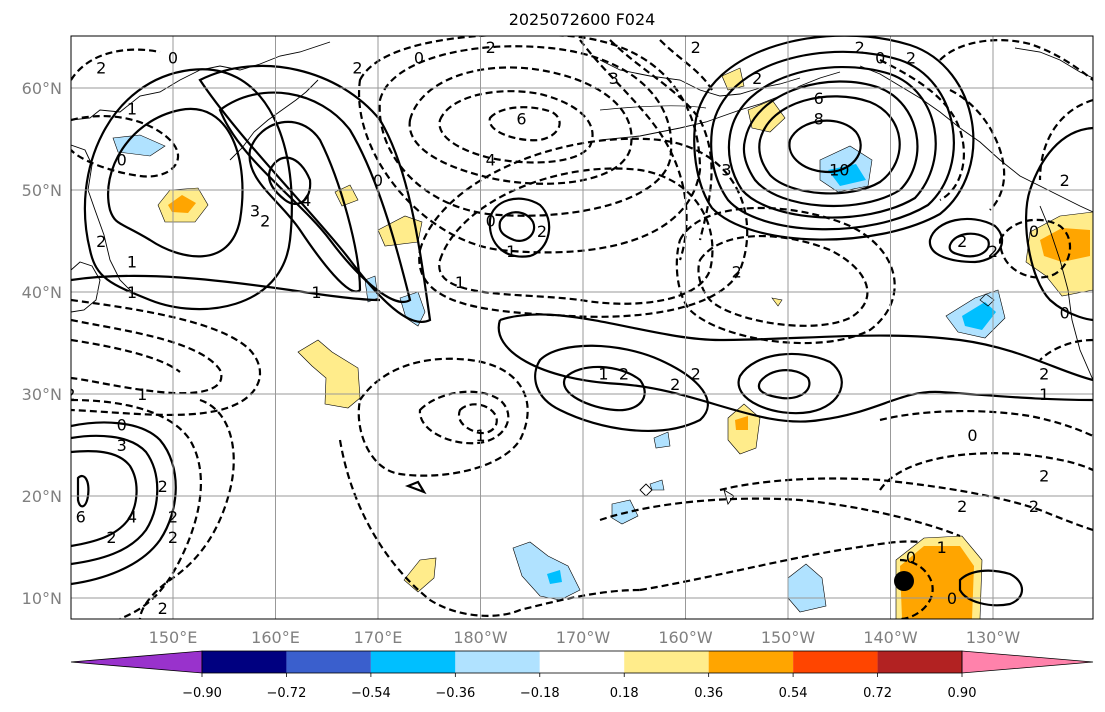 Image resolution: width=1105 pixels, height=712 pixels. I want to click on storm-marker, so click(904, 581).